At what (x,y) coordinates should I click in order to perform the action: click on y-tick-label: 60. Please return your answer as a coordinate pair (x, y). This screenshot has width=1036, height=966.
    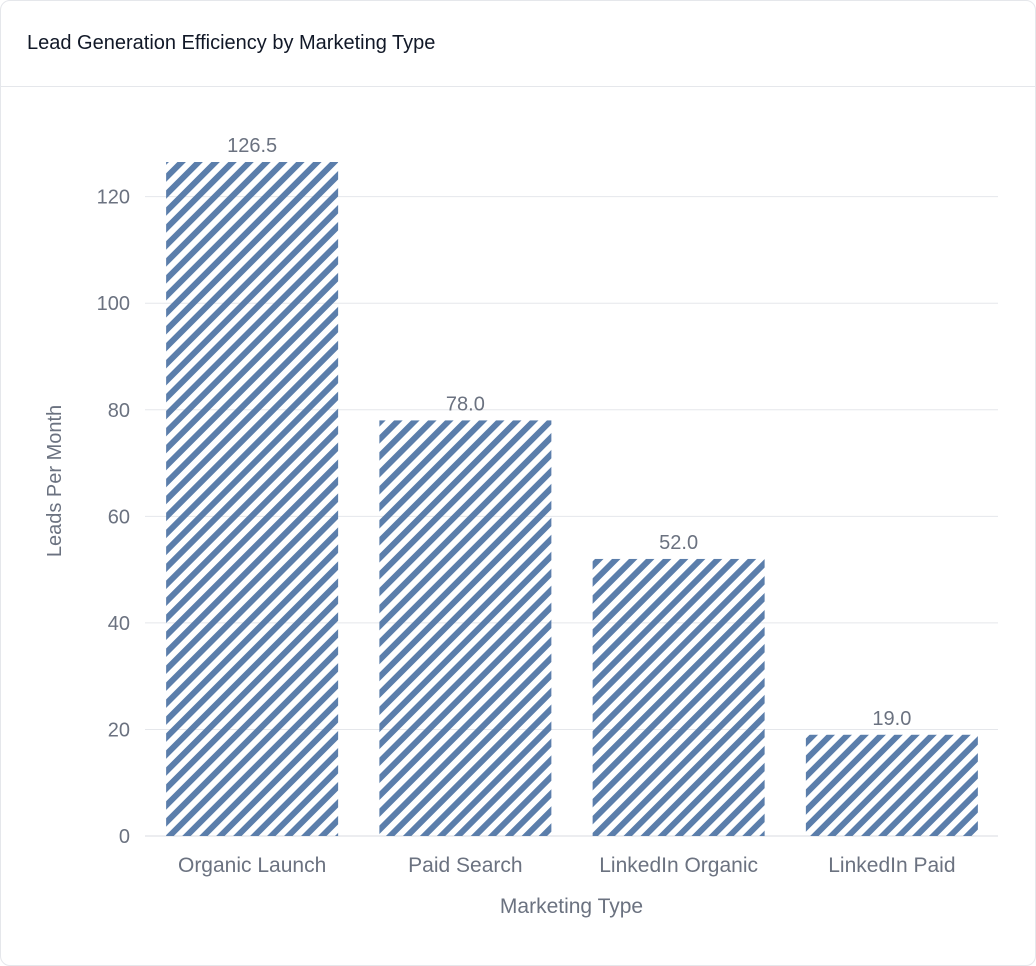
    Looking at the image, I should click on (119, 517).